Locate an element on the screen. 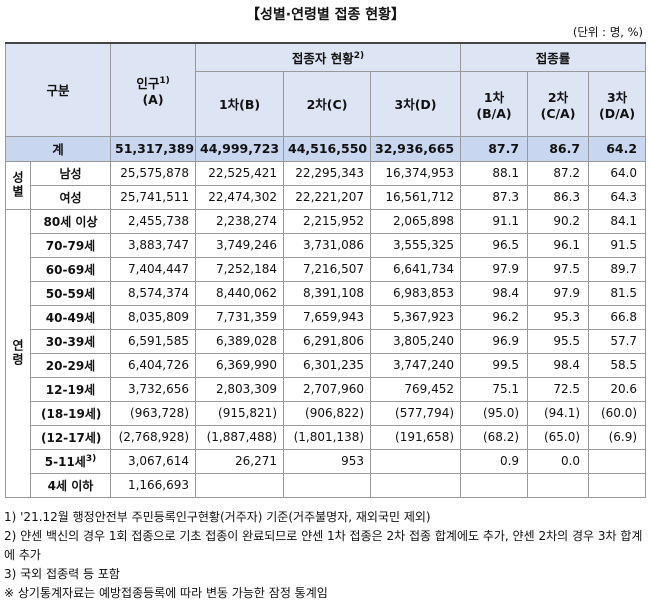 Image resolution: width=651 pixels, height=611 pixels. header-text: (B/A) is located at coordinates (494, 113).